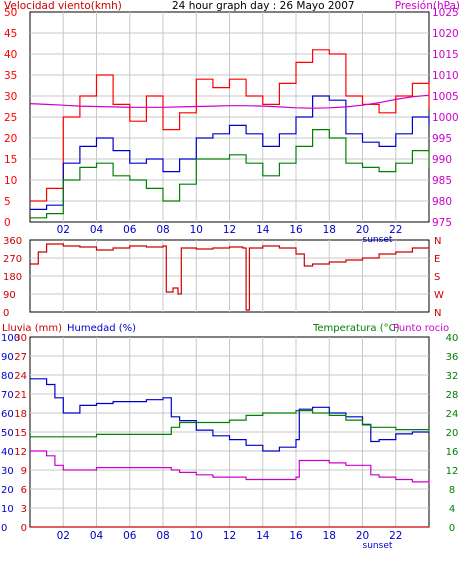 The width and height of the screenshot is (465, 563). What do you see at coordinates (442, 160) in the screenshot?
I see `pressure-y-tick-label: 990` at bounding box center [442, 160].